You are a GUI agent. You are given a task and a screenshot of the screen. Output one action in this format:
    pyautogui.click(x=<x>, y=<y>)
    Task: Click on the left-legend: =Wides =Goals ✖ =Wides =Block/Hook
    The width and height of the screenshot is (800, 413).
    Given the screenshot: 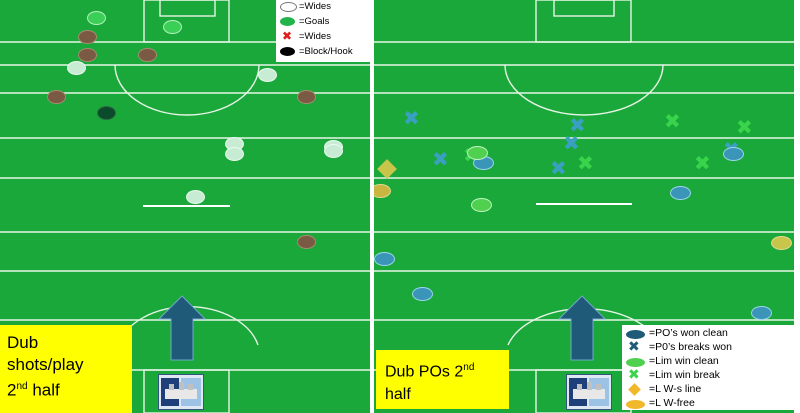 What is the action you would take?
    pyautogui.click(x=323, y=31)
    